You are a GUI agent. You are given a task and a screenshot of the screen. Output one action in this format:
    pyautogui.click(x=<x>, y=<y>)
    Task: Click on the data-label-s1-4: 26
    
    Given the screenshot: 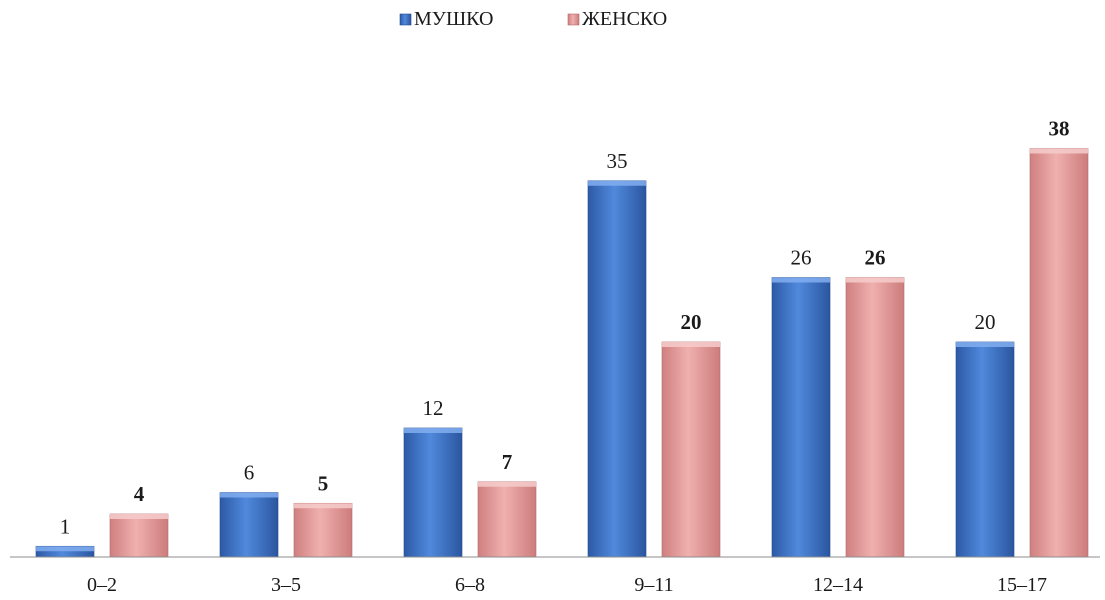 What is the action you would take?
    pyautogui.click(x=875, y=258)
    